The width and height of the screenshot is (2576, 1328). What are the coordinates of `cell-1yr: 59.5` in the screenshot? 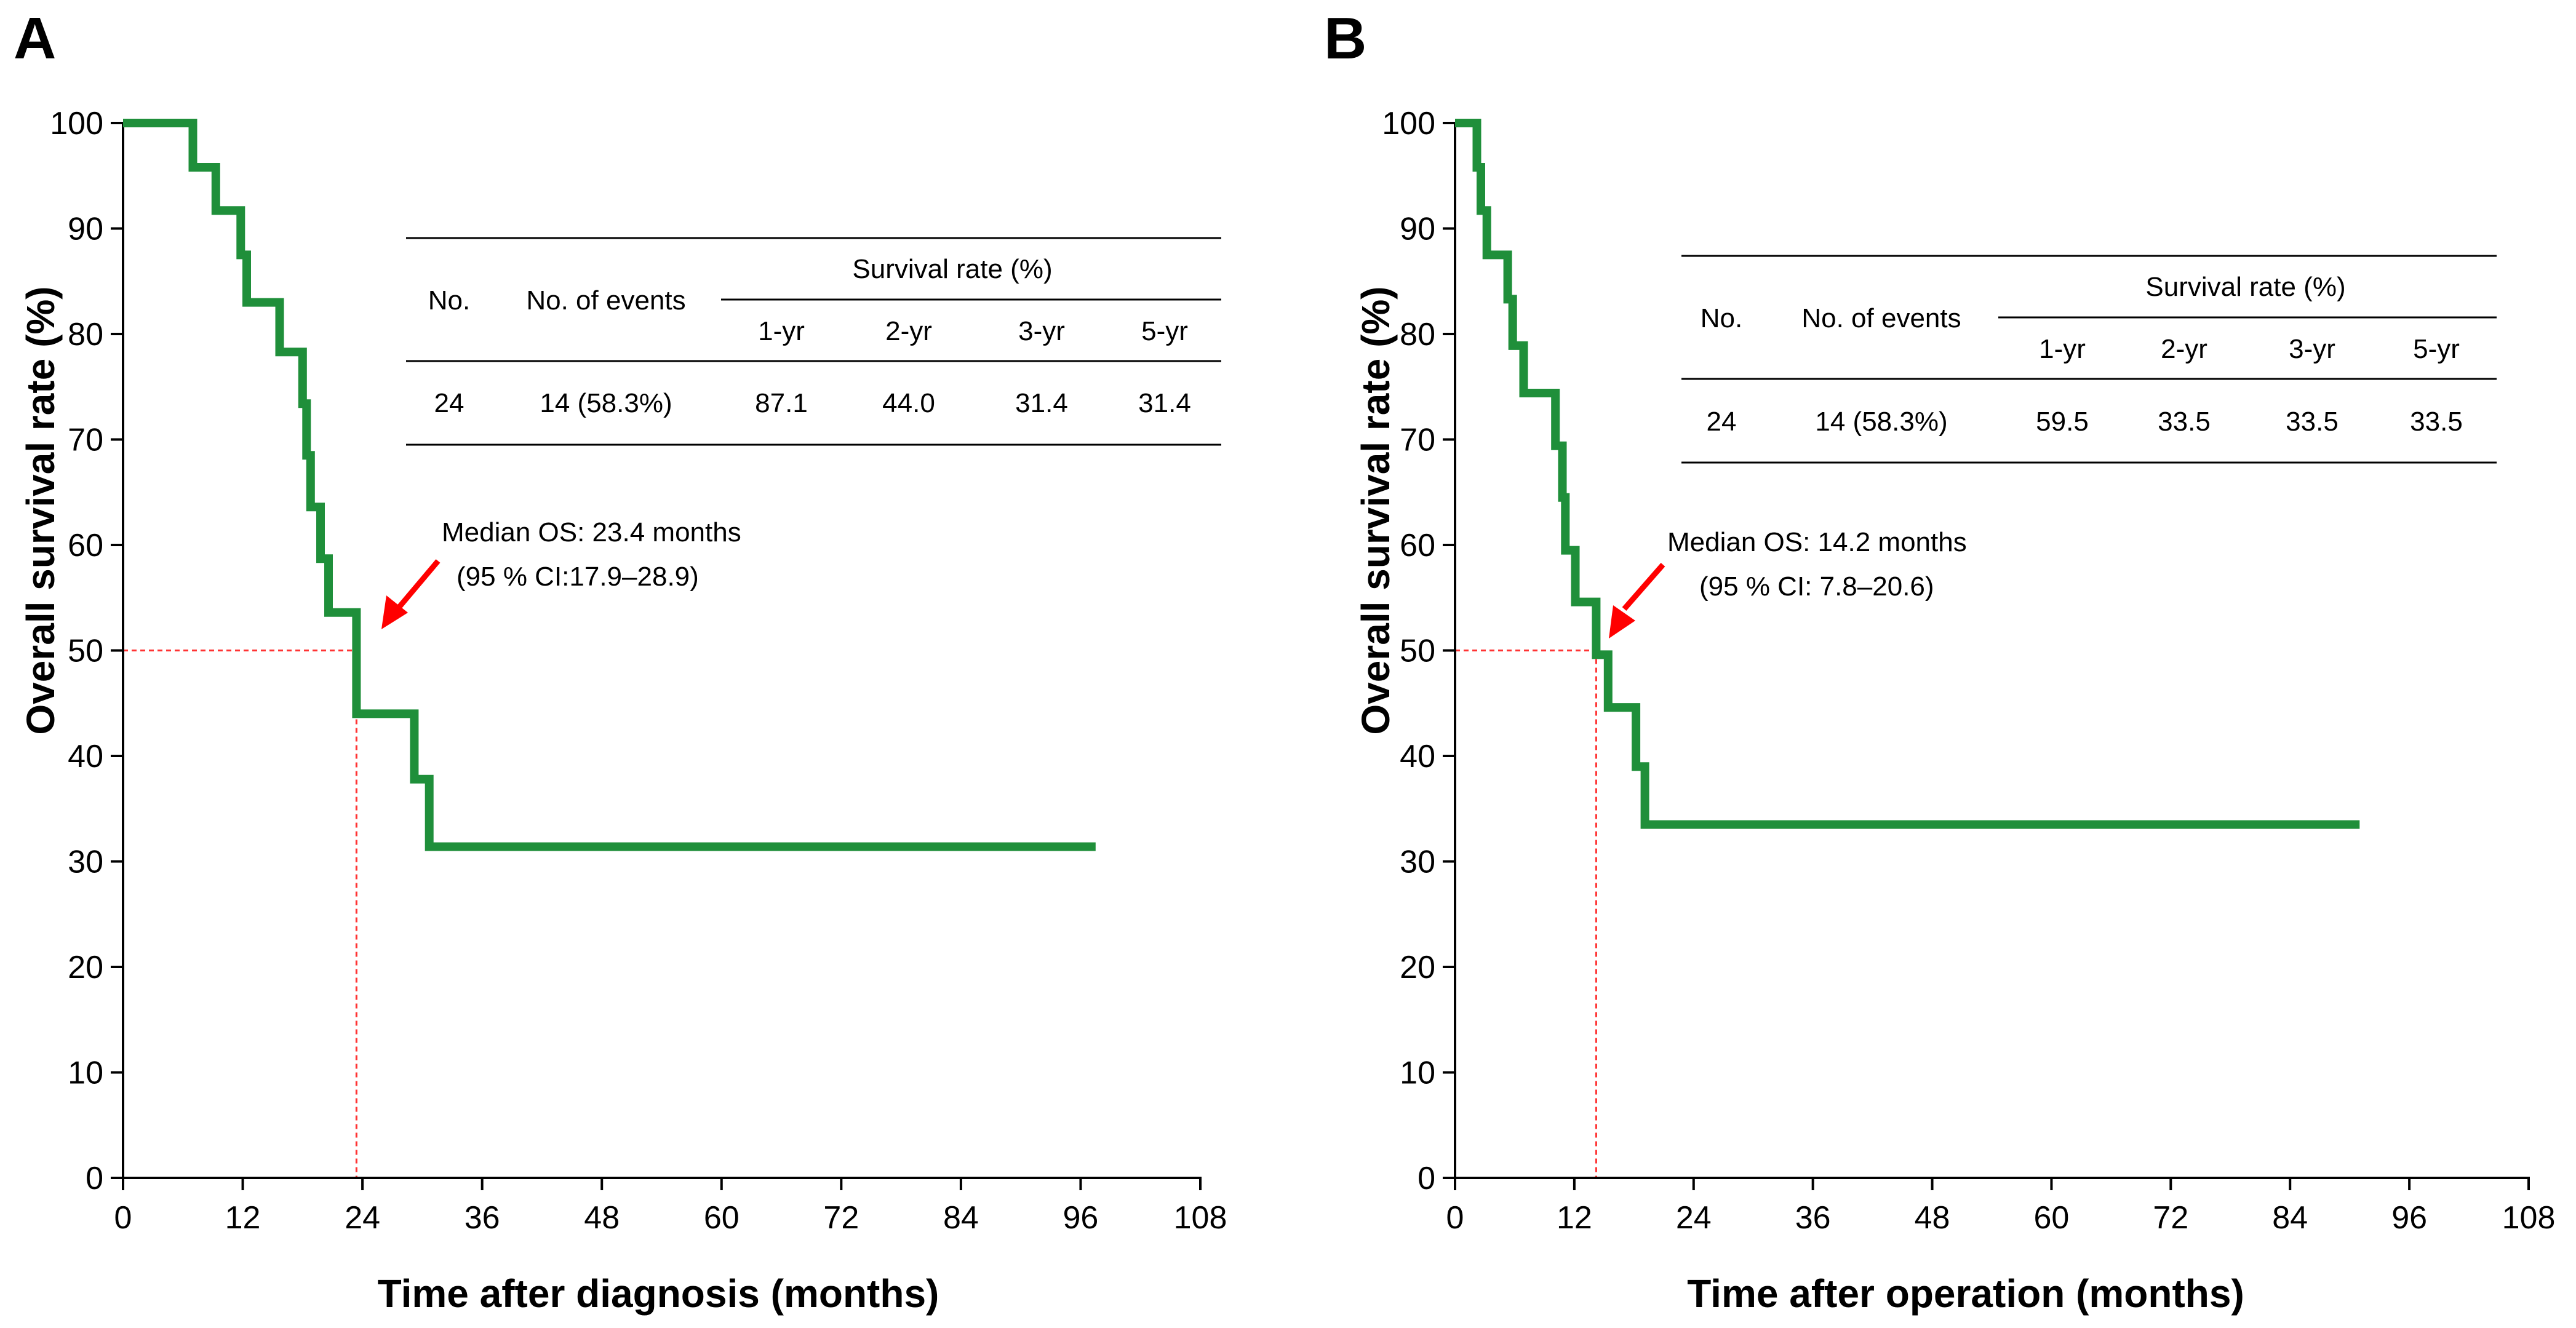 It's located at (2062, 422).